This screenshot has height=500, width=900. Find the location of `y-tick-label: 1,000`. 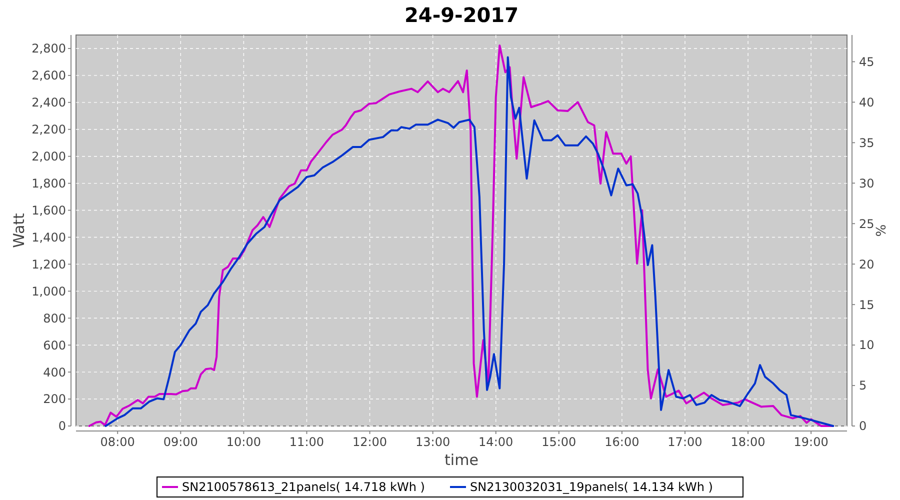

y-tick-label: 1,000 is located at coordinates (49, 291).